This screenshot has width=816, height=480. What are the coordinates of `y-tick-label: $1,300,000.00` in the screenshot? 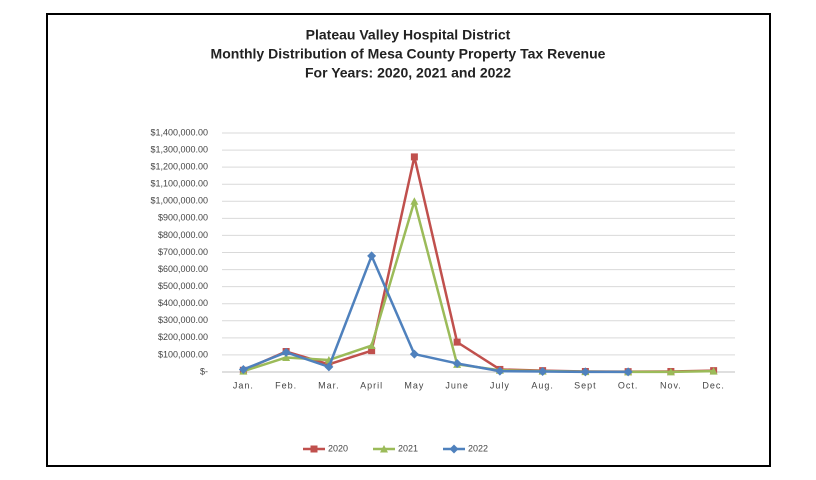 It's located at (179, 149).